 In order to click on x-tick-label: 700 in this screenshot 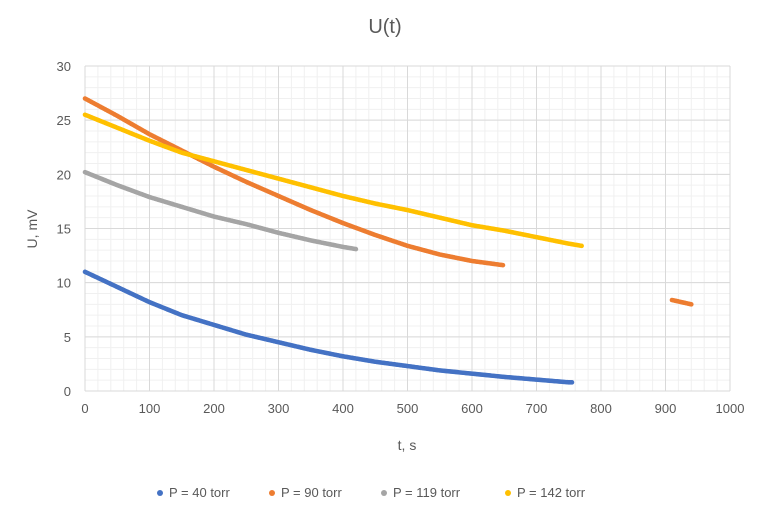, I will do `click(537, 408)`.